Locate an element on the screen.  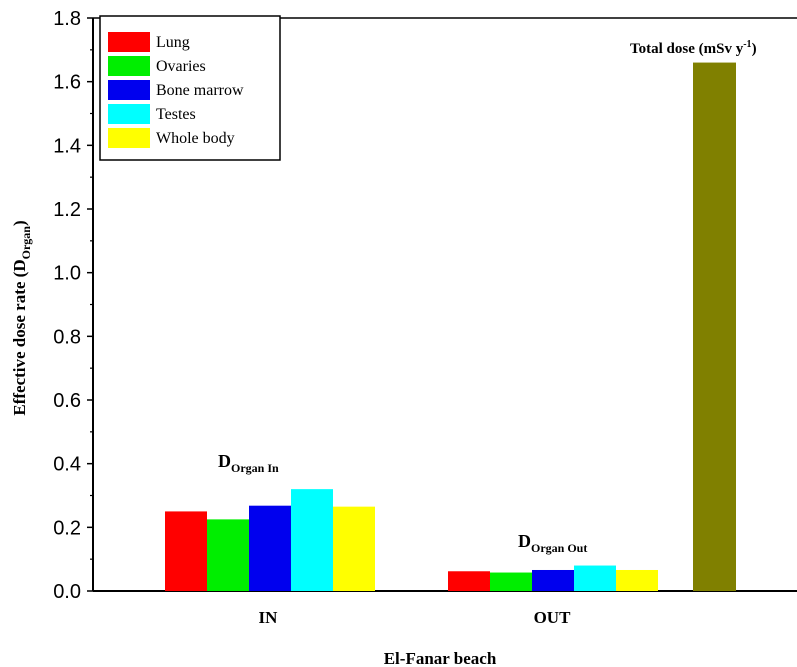
x-category-label-out: OUT is located at coordinates (553, 617).